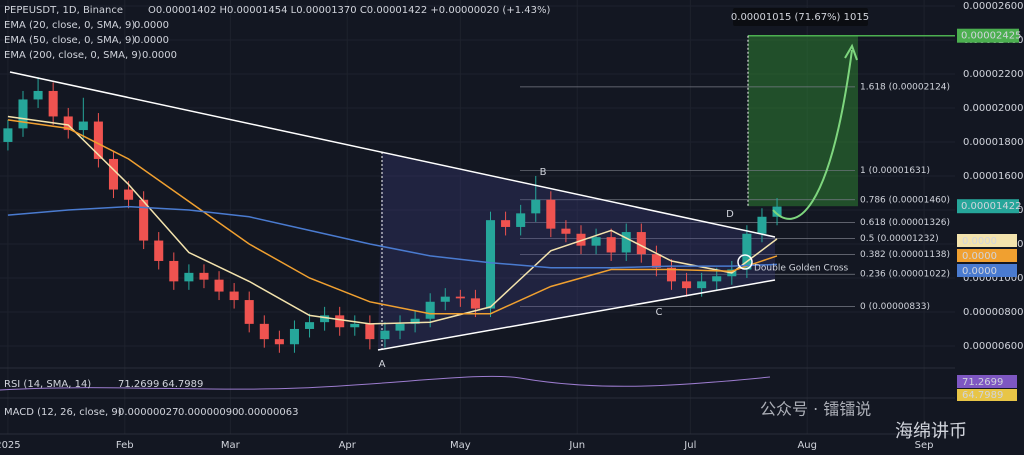 This screenshot has width=1024, height=455. I want to click on legend-name: EMA (20, close, 0, SMA, 9), so click(69, 25).